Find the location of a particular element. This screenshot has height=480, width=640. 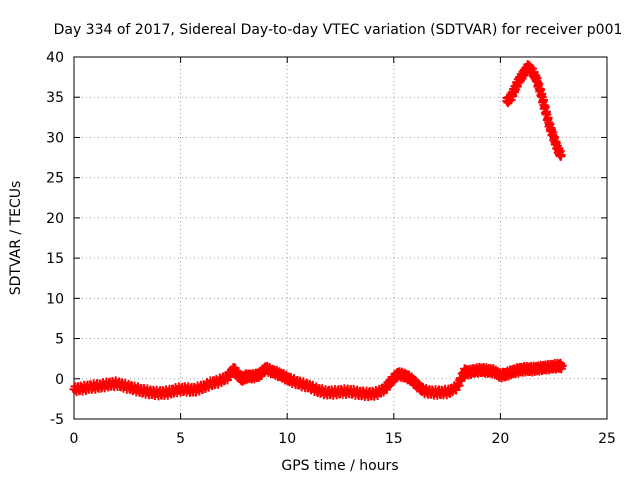

x-tick-labels: 0 5 10 15 20 25 is located at coordinates (343, 439).